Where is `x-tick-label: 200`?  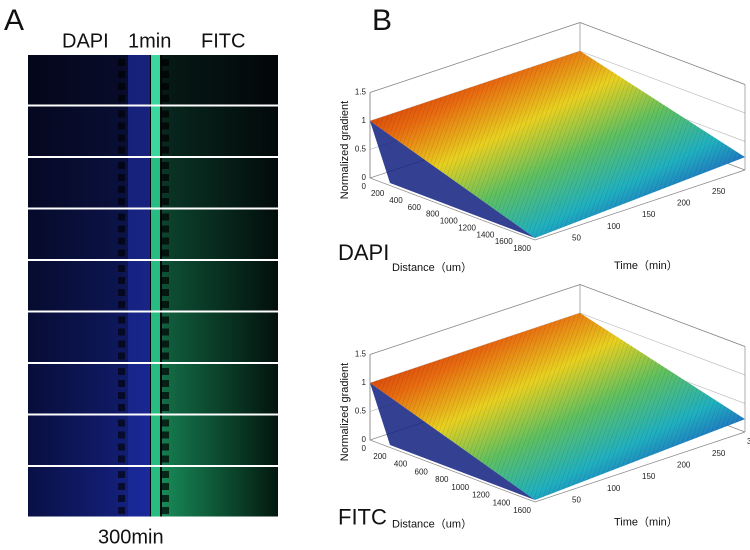
x-tick-label: 200 is located at coordinates (378, 193).